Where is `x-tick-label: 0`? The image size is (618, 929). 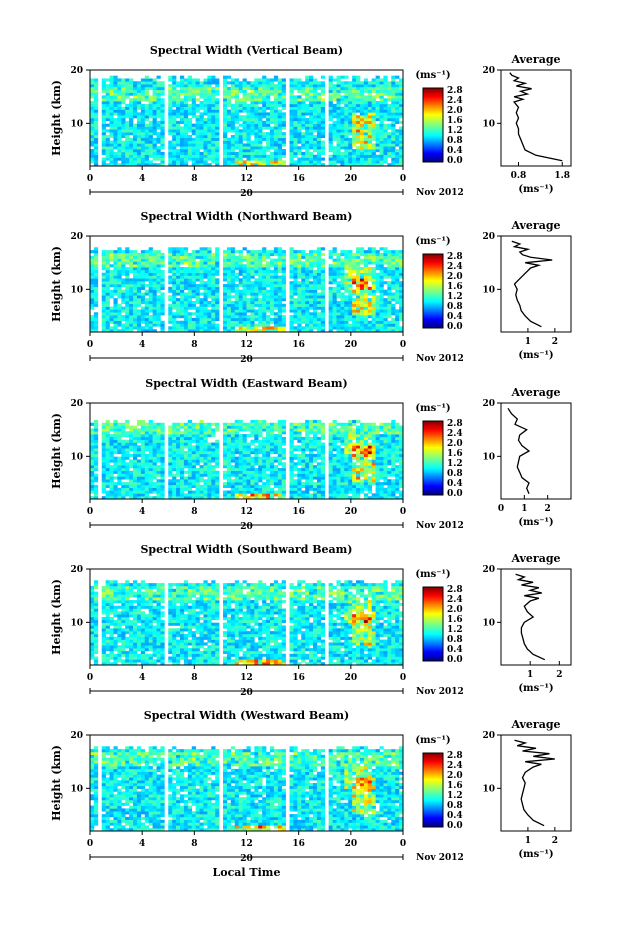 x-tick-label: 0 is located at coordinates (90, 345).